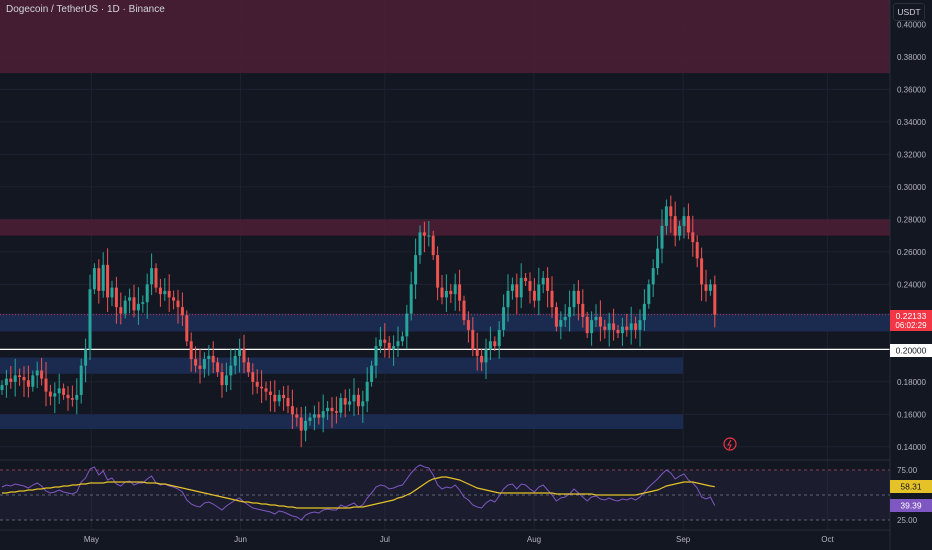 The width and height of the screenshot is (932, 550). What do you see at coordinates (909, 12) in the screenshot?
I see `currency-button: USDT` at bounding box center [909, 12].